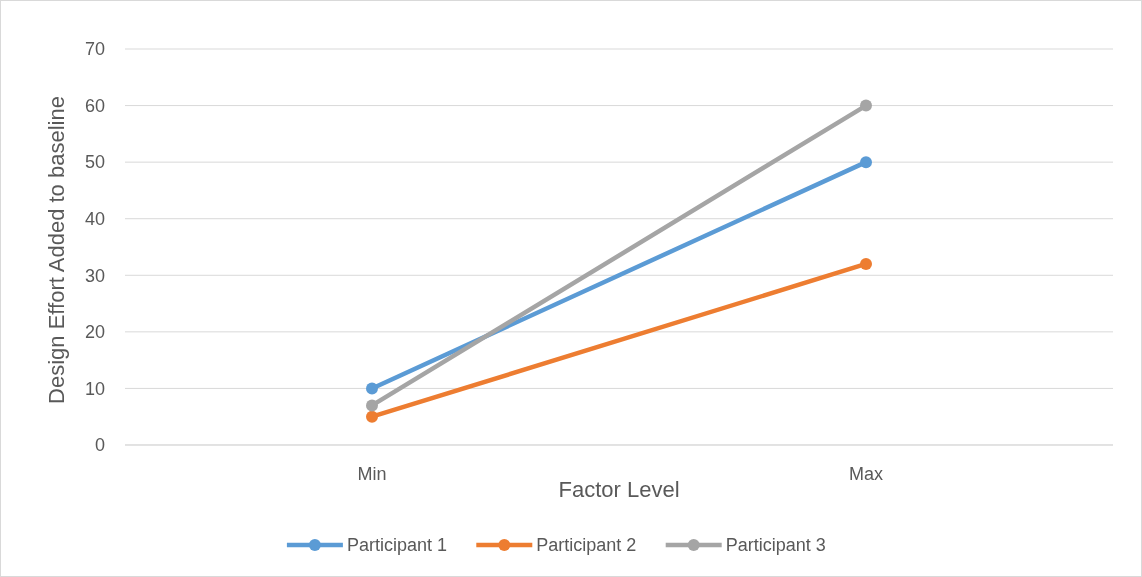  What do you see at coordinates (372, 474) in the screenshot?
I see `x-tick-label: Min` at bounding box center [372, 474].